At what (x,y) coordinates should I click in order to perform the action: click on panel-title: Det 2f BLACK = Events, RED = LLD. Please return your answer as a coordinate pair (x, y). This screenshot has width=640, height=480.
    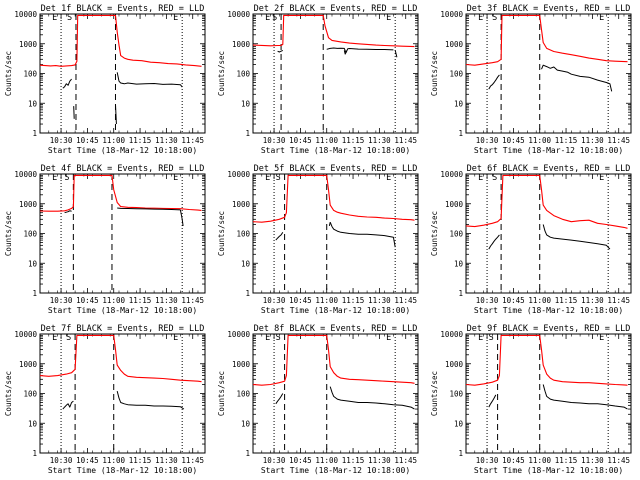
    Looking at the image, I should click on (336, 9).